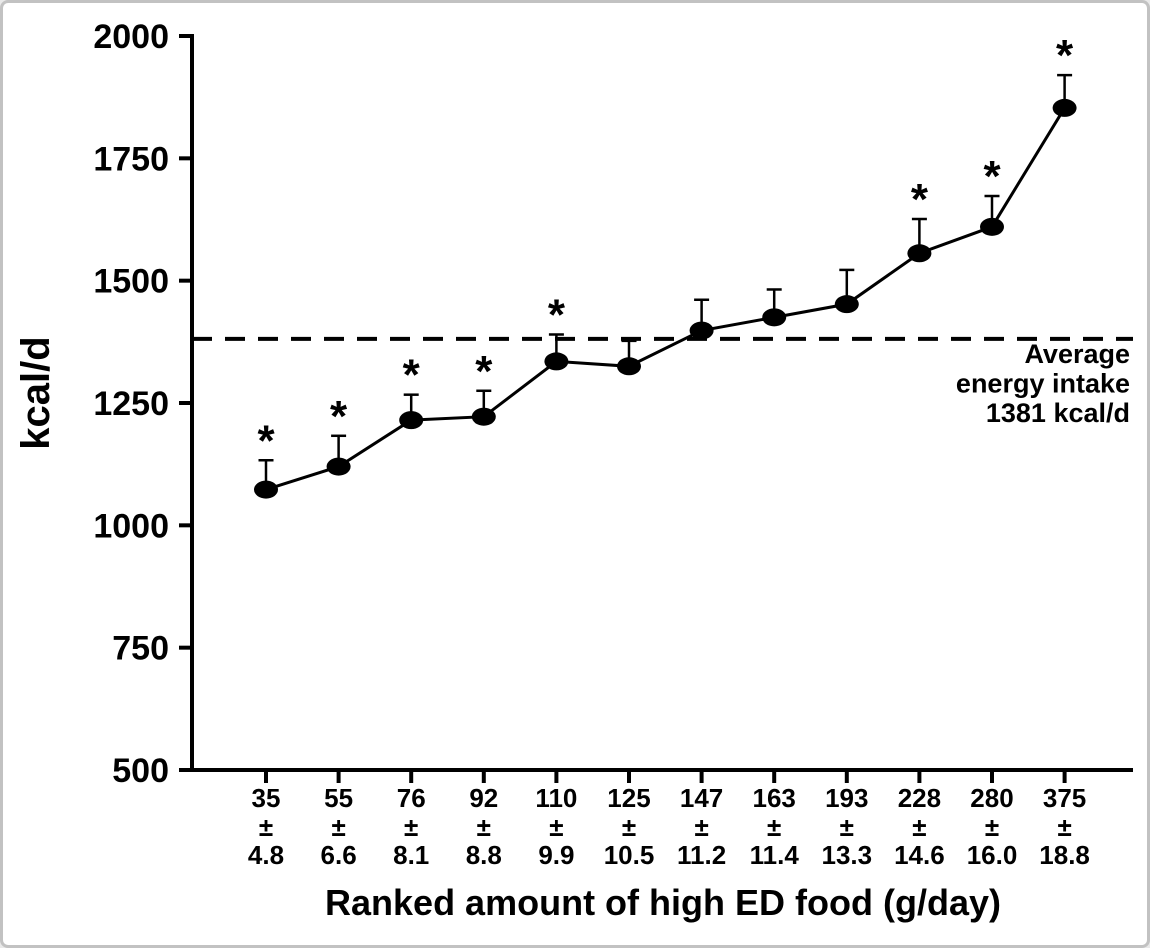  What do you see at coordinates (36, 392) in the screenshot?
I see `y-axis-title: kcal/d` at bounding box center [36, 392].